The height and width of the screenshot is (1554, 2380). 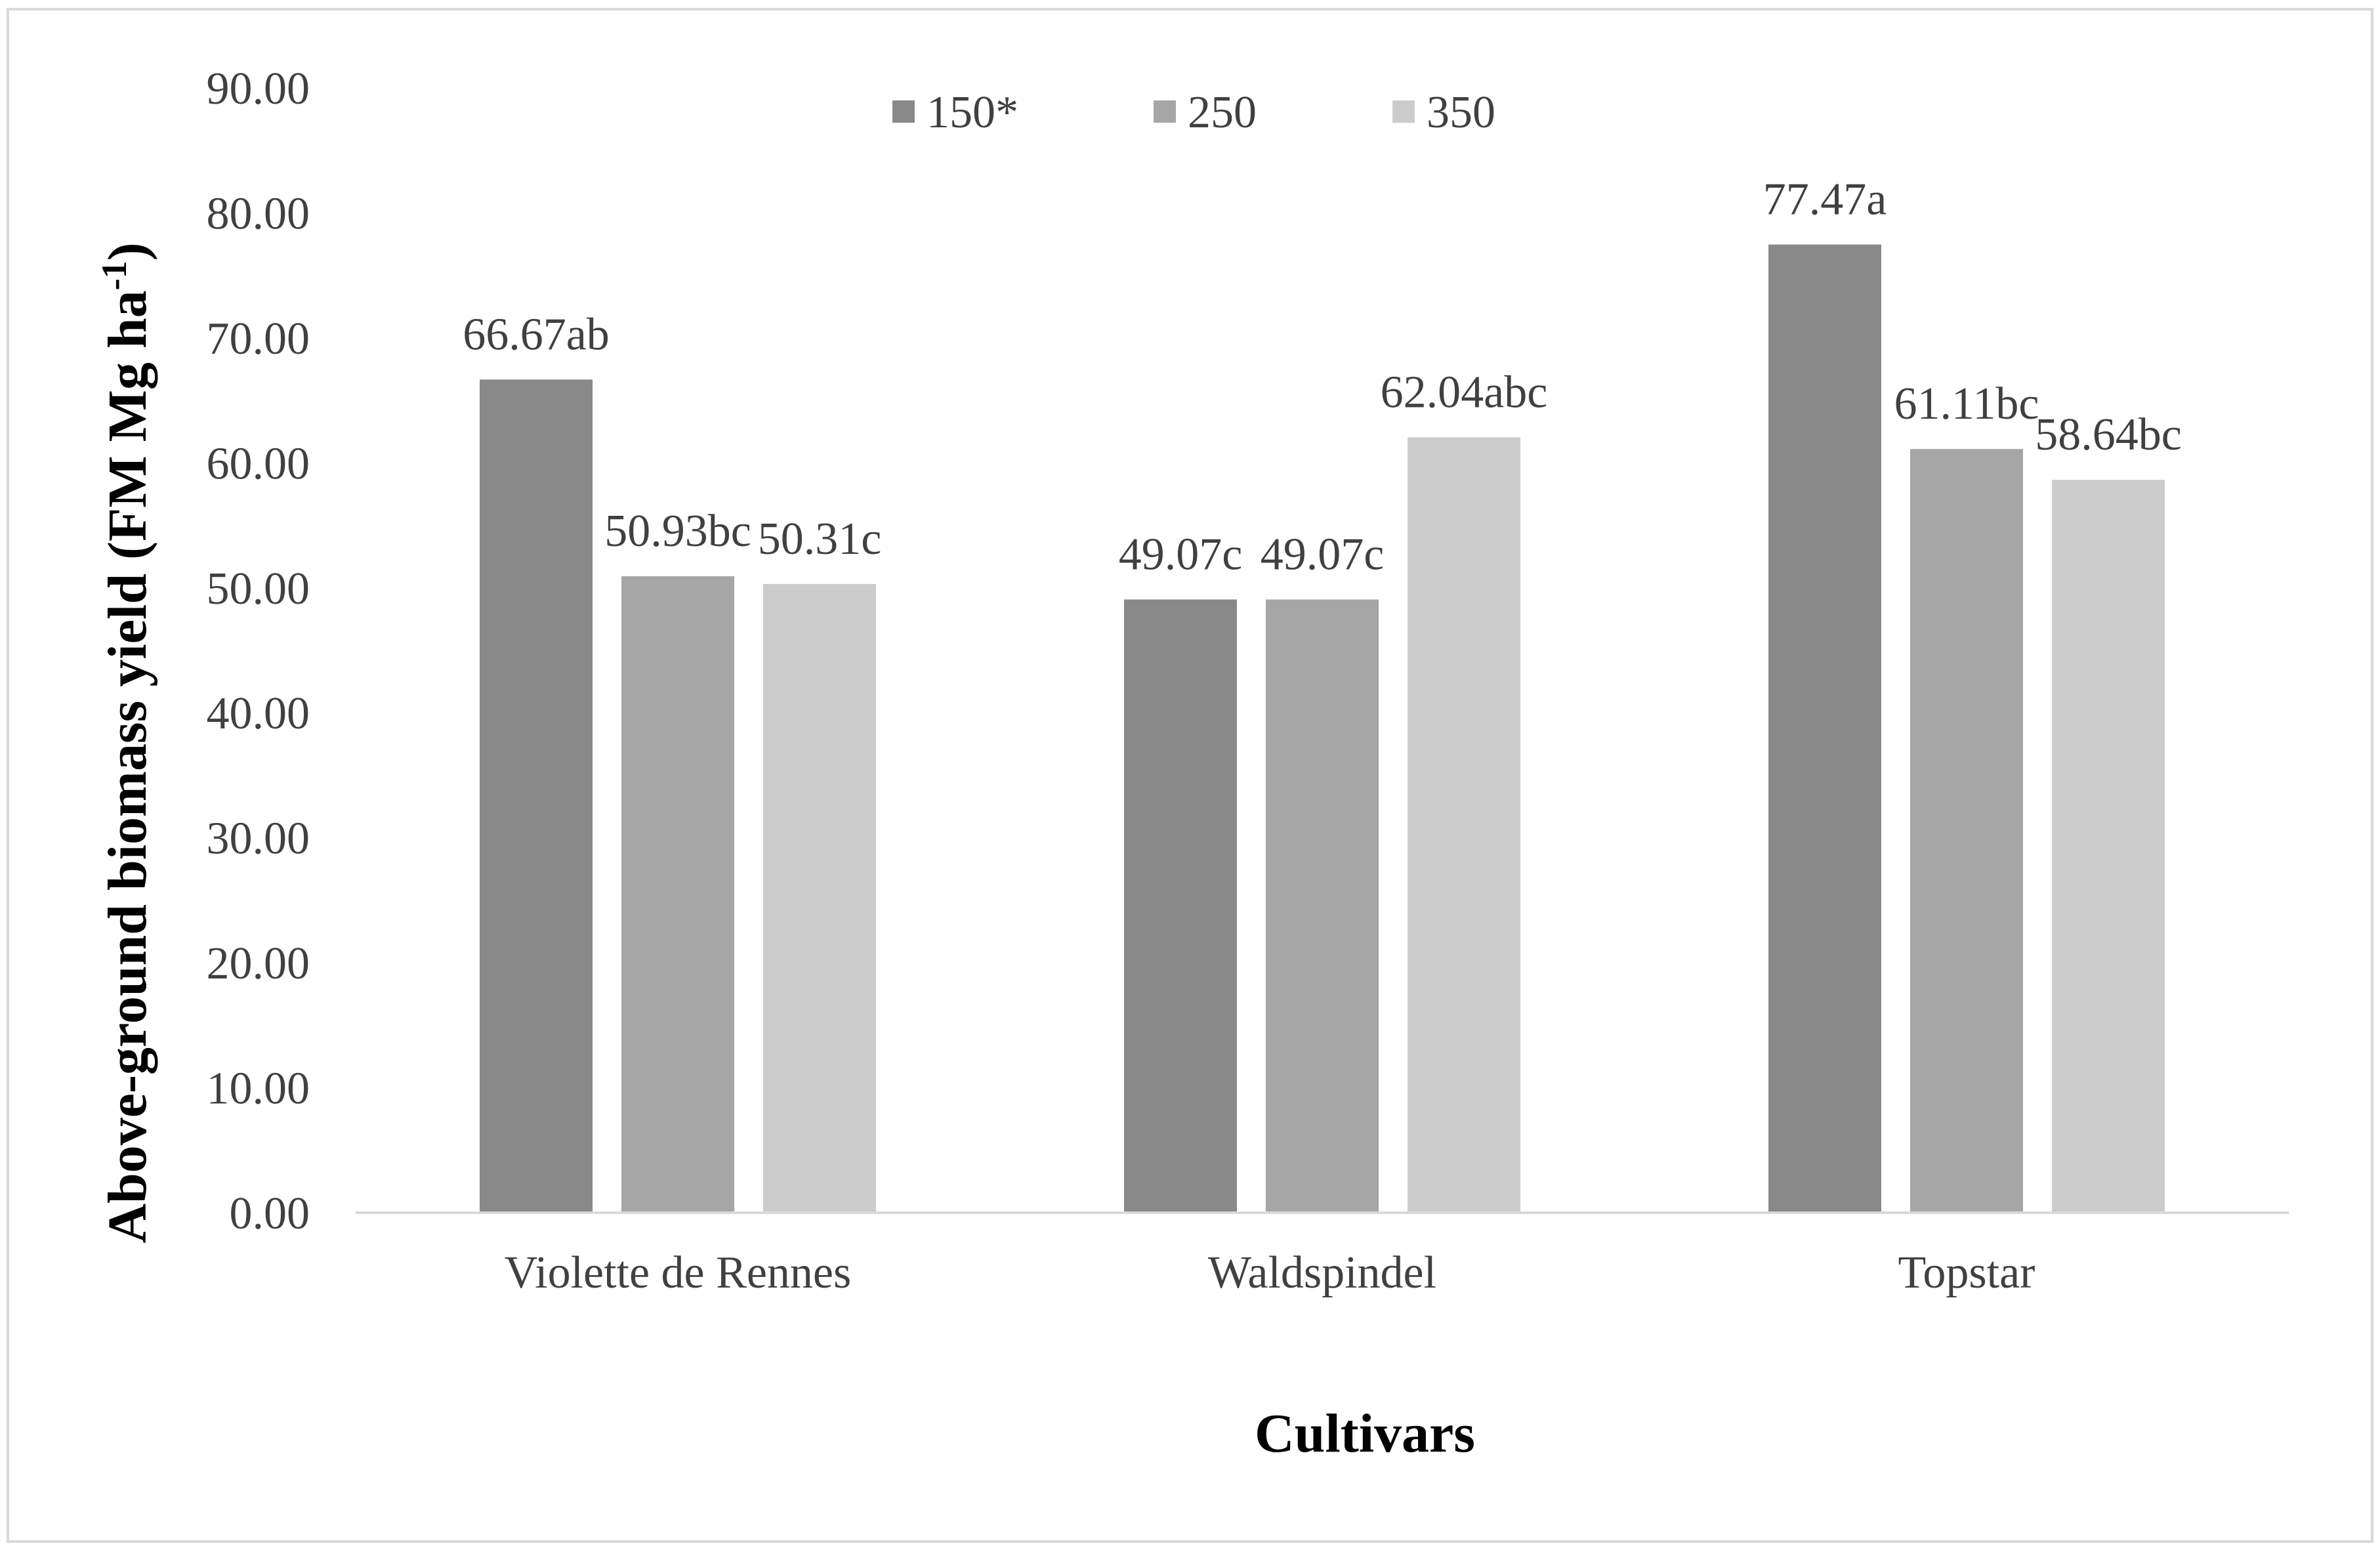 I want to click on data-label: 66.67ab, so click(x=536, y=334).